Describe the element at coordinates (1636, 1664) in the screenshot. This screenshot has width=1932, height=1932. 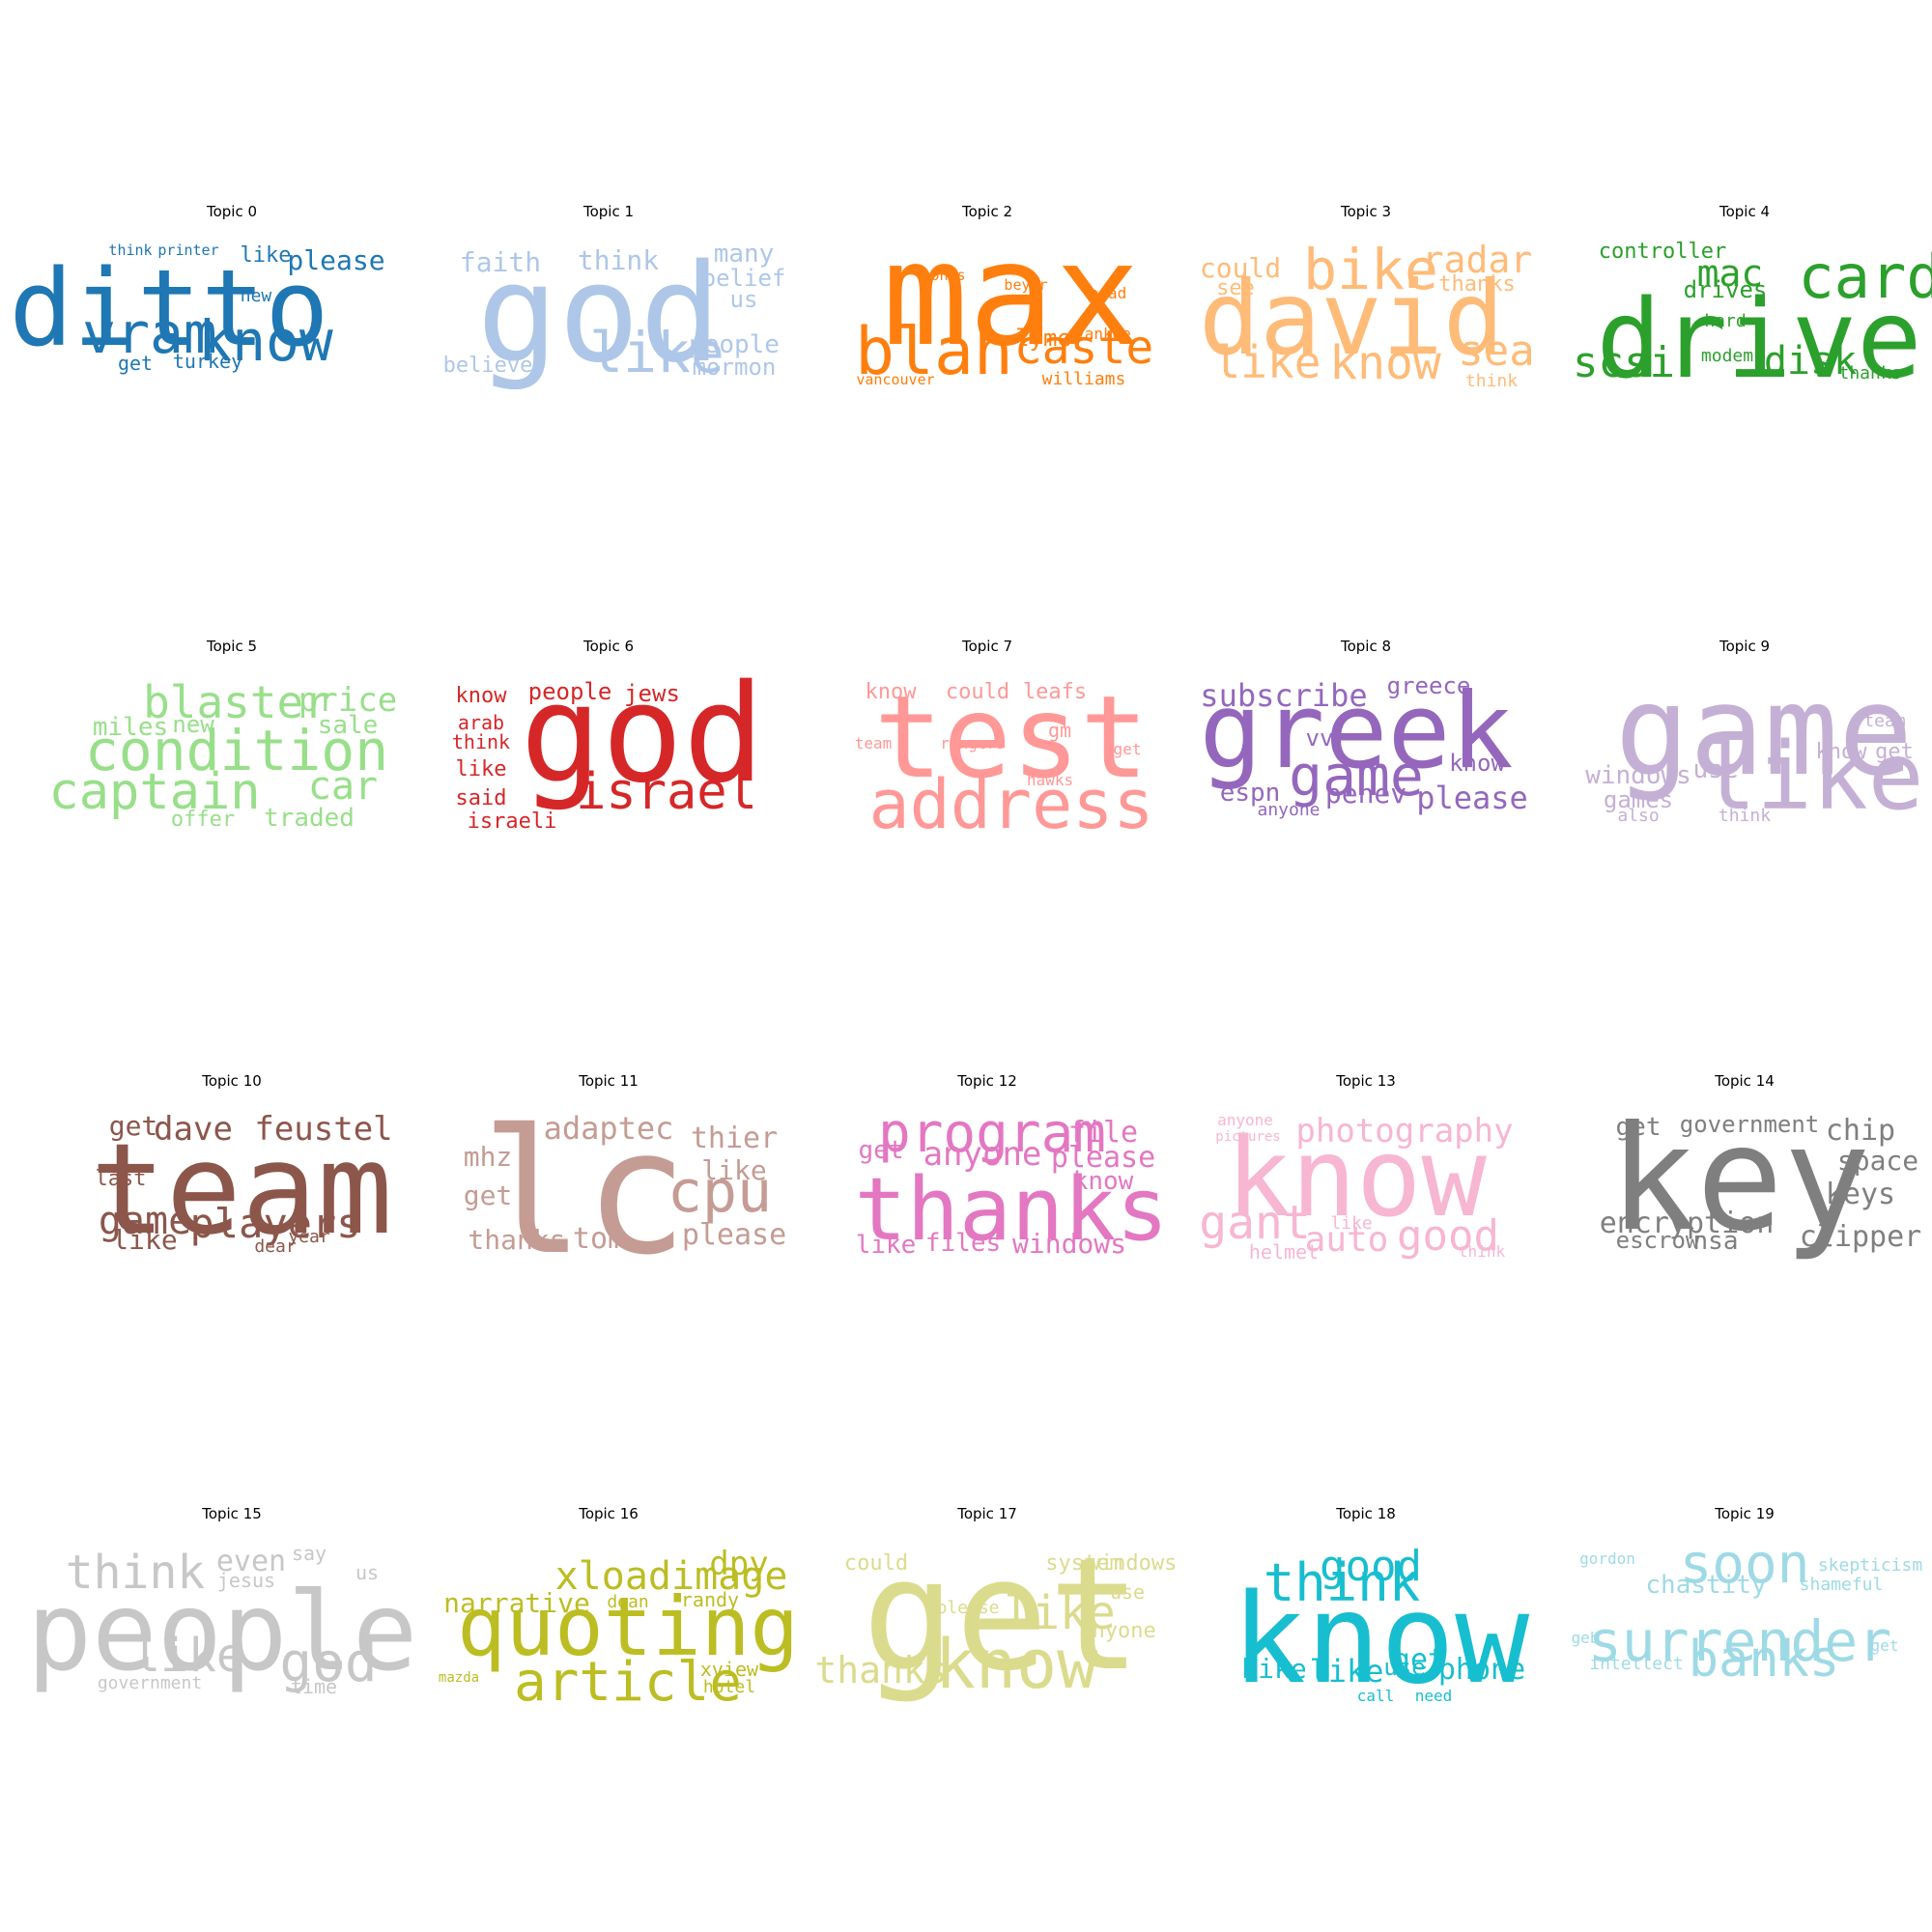
I see `cloud-word: intellect` at that location.